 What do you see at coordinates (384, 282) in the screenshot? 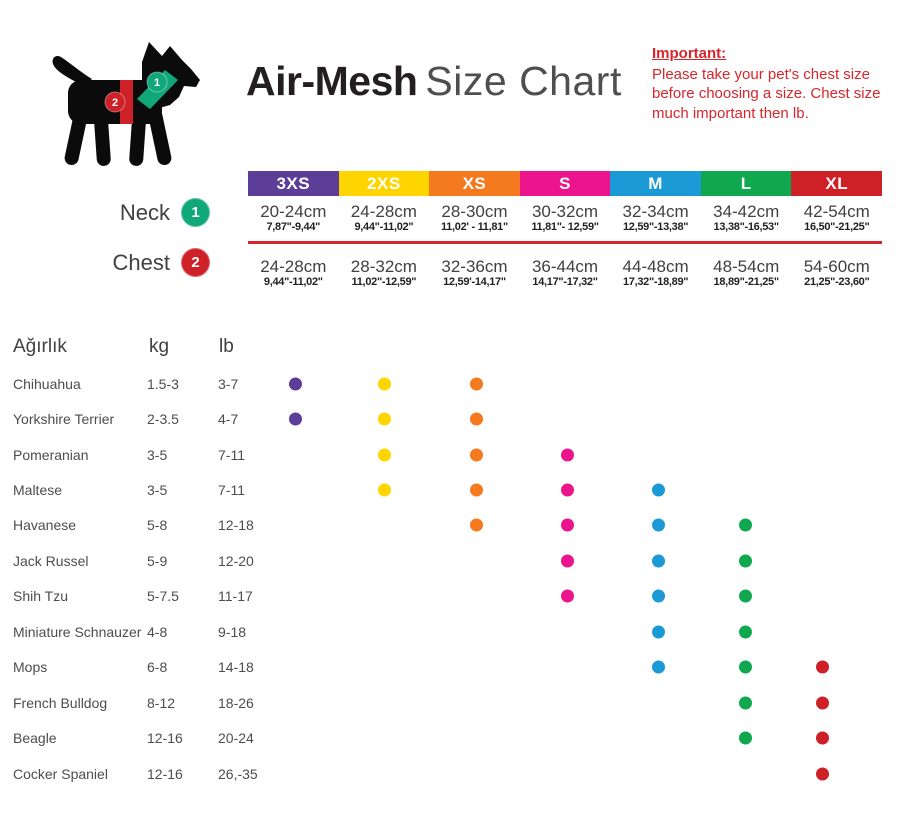
I see `chest-inch: 11,02"-12,59"` at bounding box center [384, 282].